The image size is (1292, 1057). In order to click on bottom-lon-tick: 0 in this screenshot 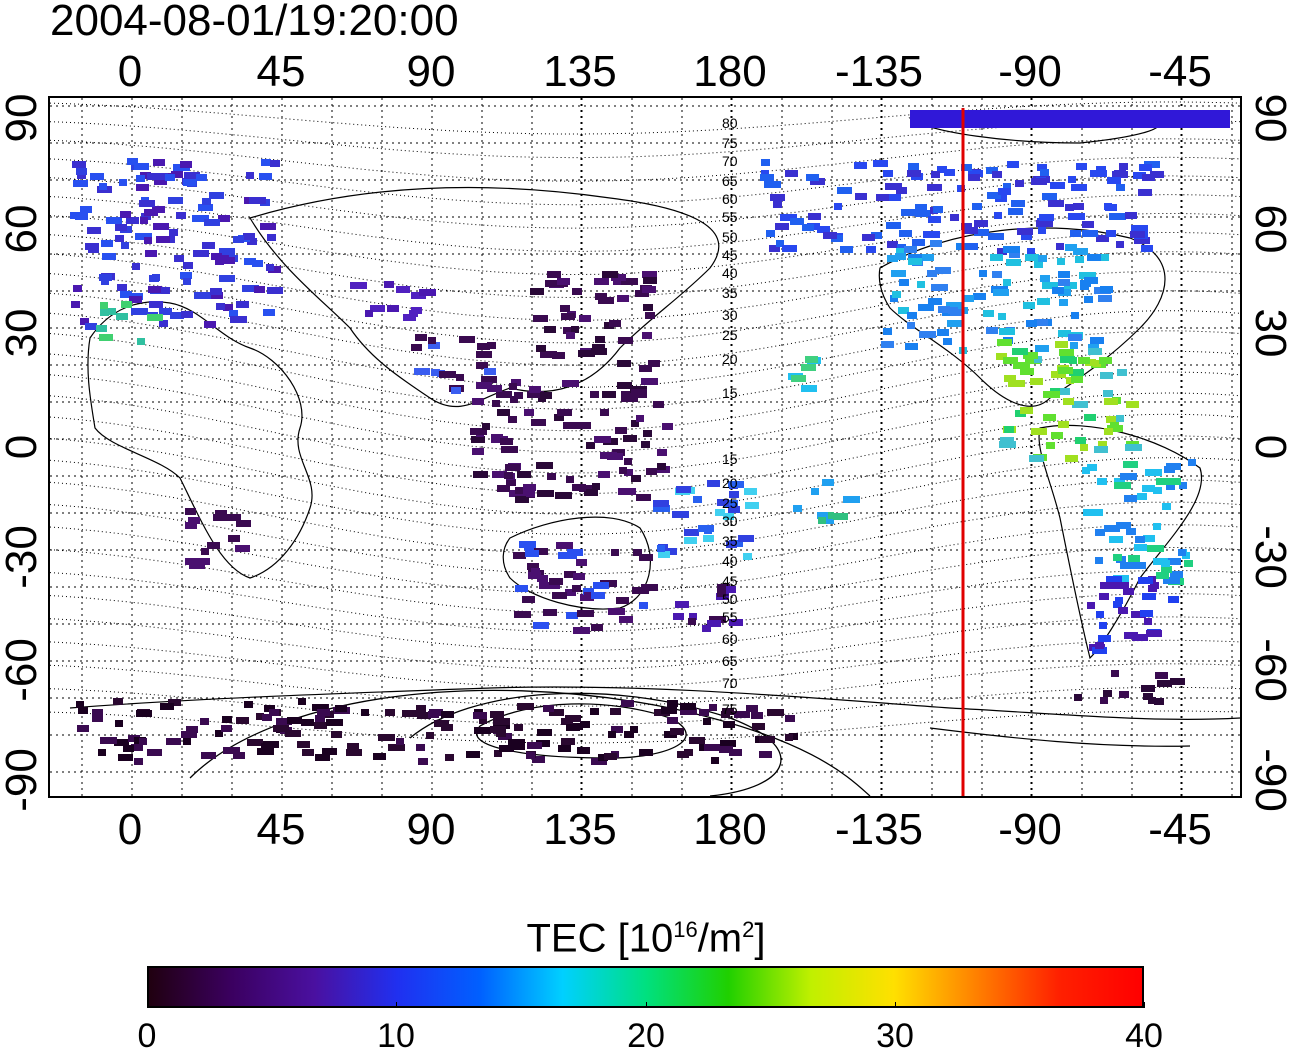, I will do `click(130, 829)`.